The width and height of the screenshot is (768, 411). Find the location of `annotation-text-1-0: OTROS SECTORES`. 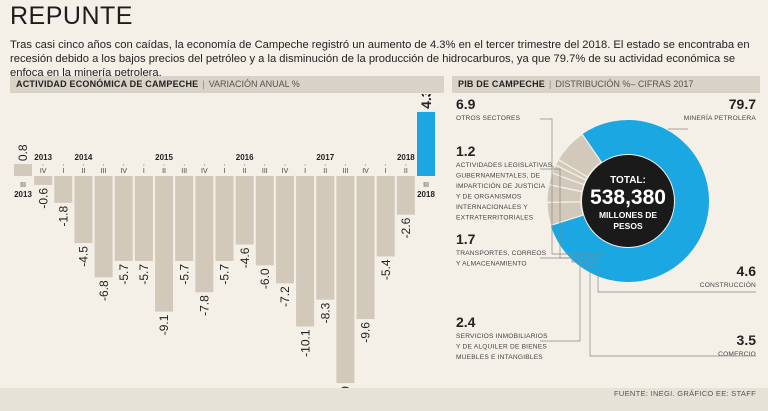

annotation-text-1-0: OTROS SECTORES is located at coordinates (488, 118).